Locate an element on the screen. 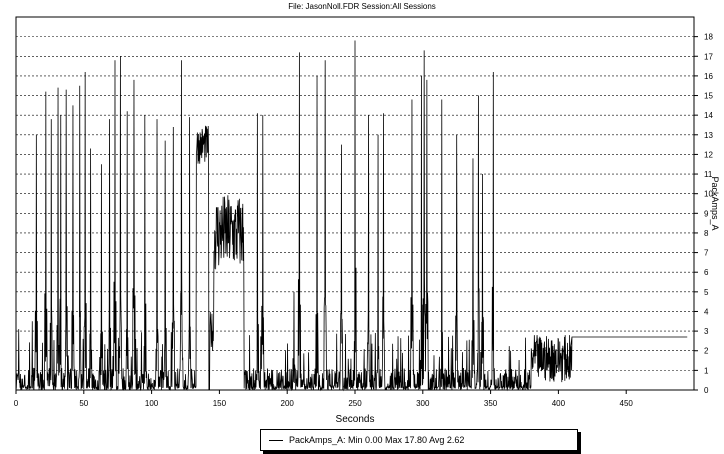  x-tick-label: 400 is located at coordinates (559, 403).